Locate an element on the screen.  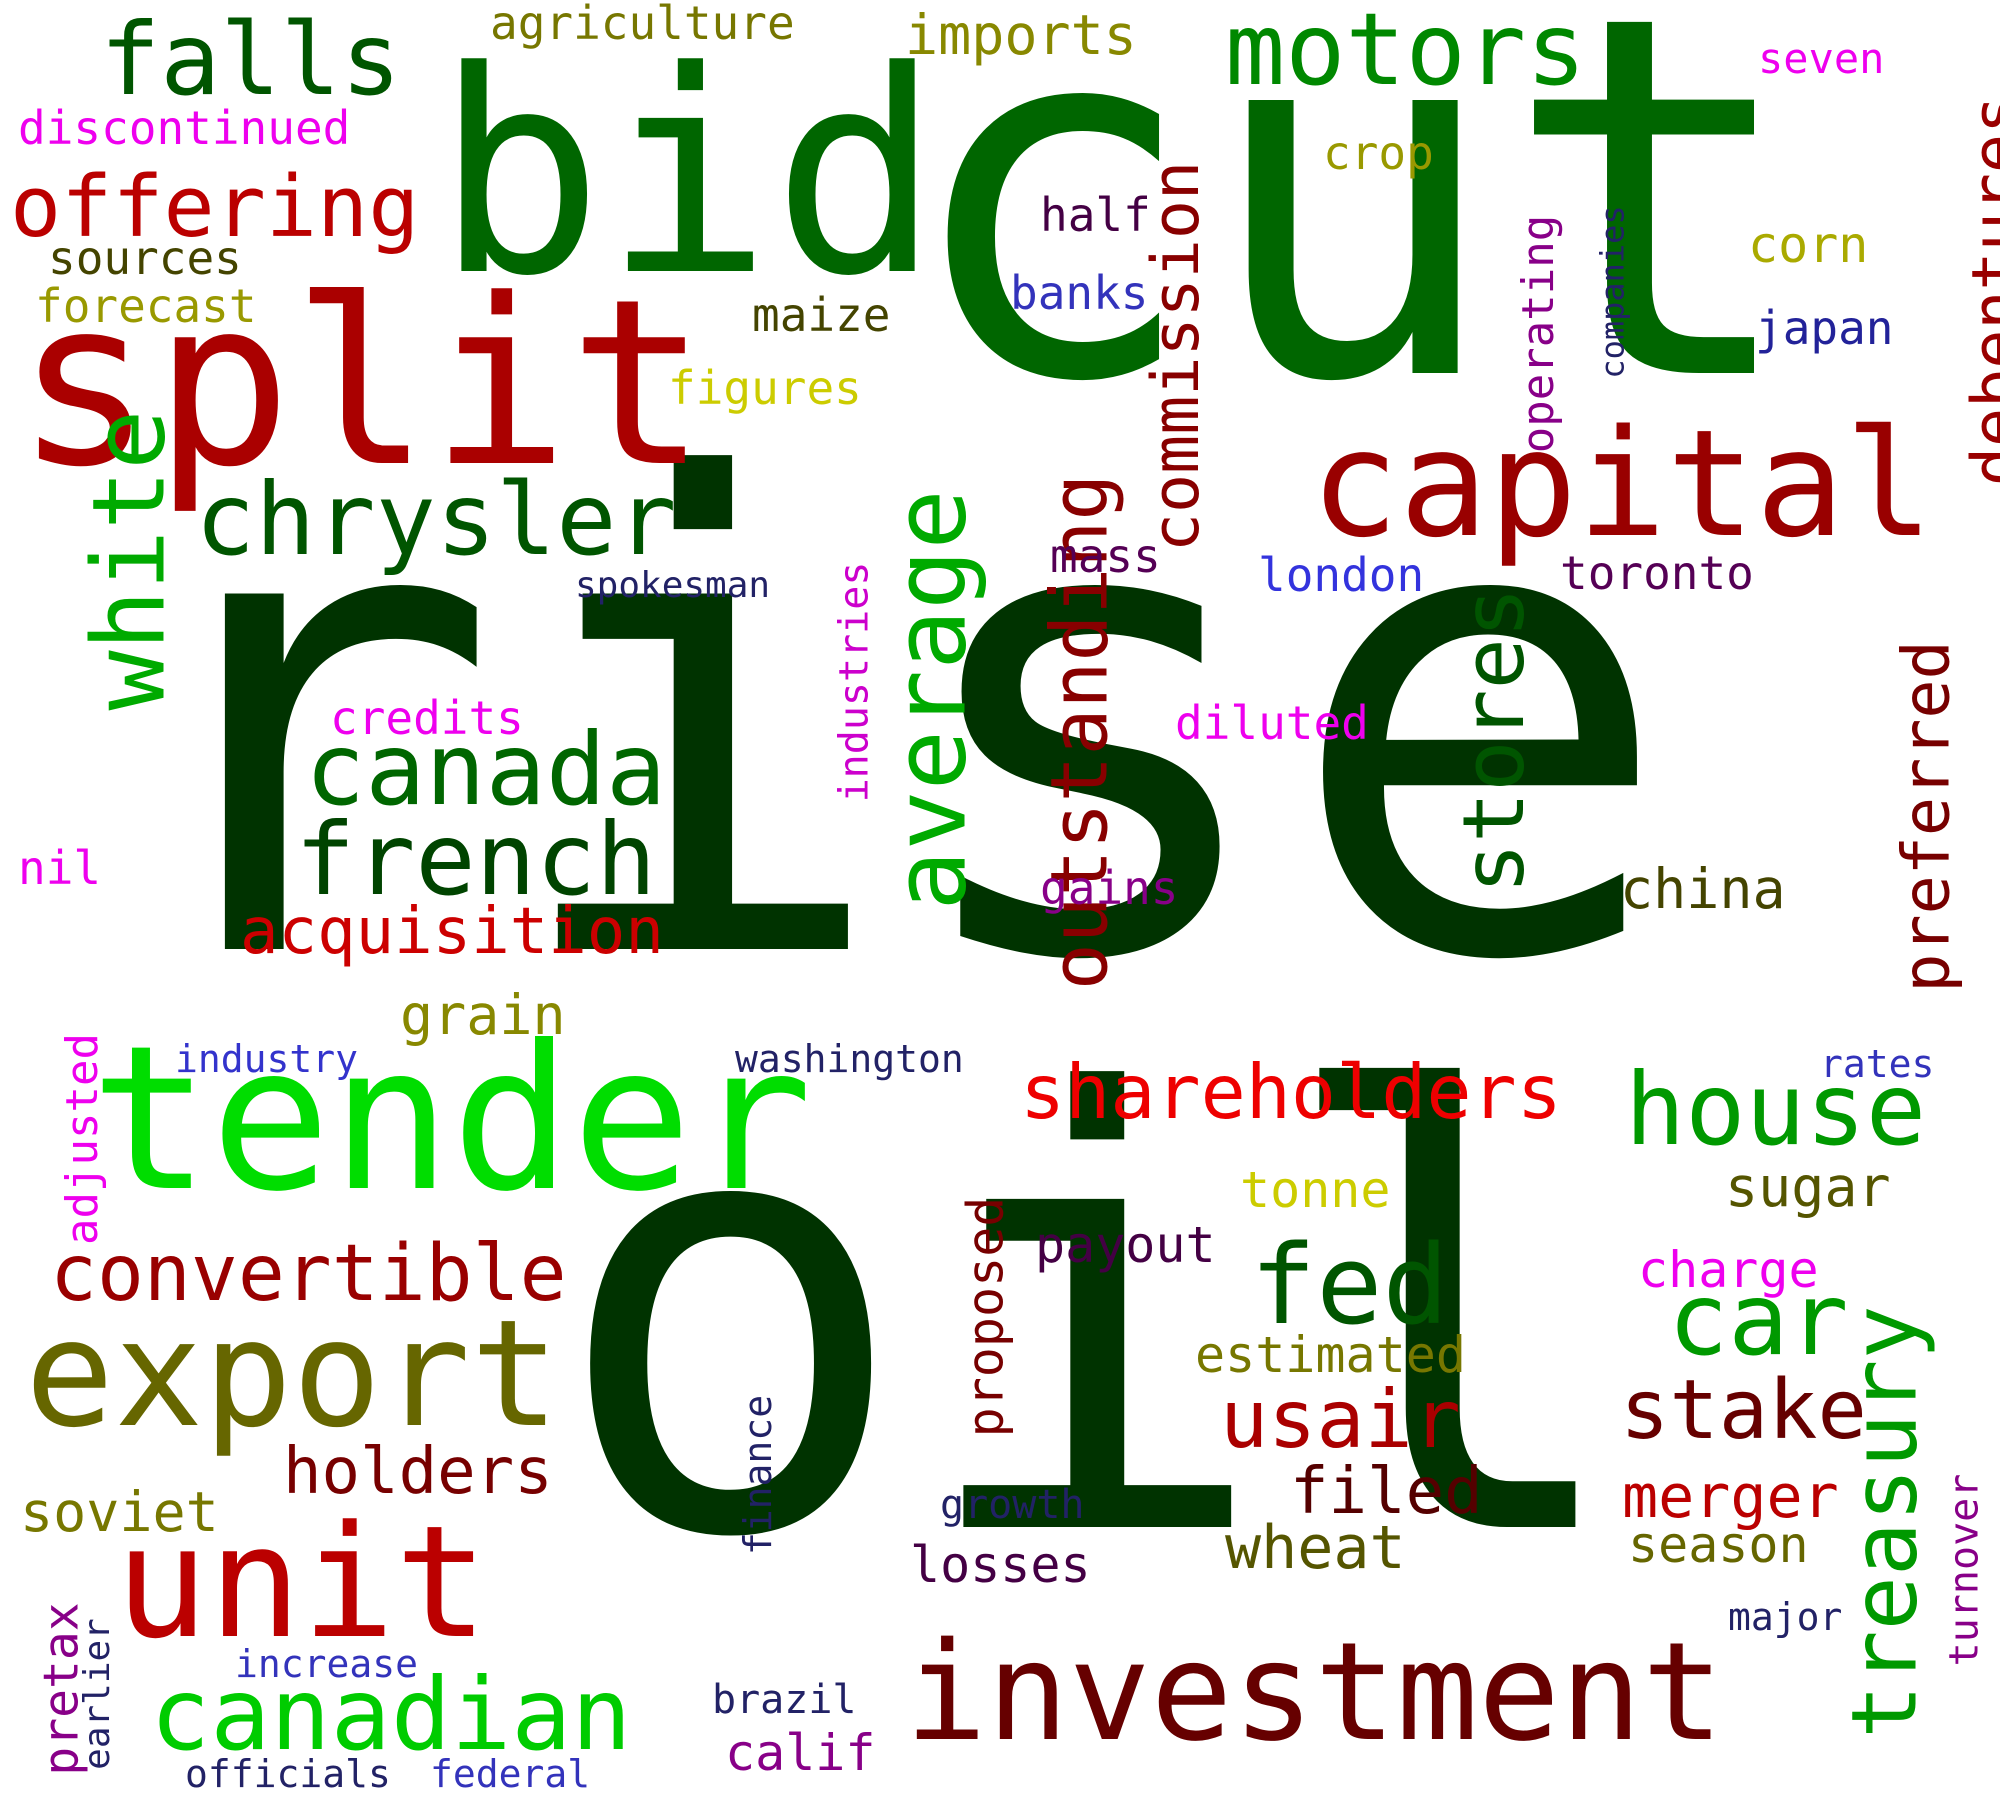
word-commission: commission is located at coordinates (1177, 356).